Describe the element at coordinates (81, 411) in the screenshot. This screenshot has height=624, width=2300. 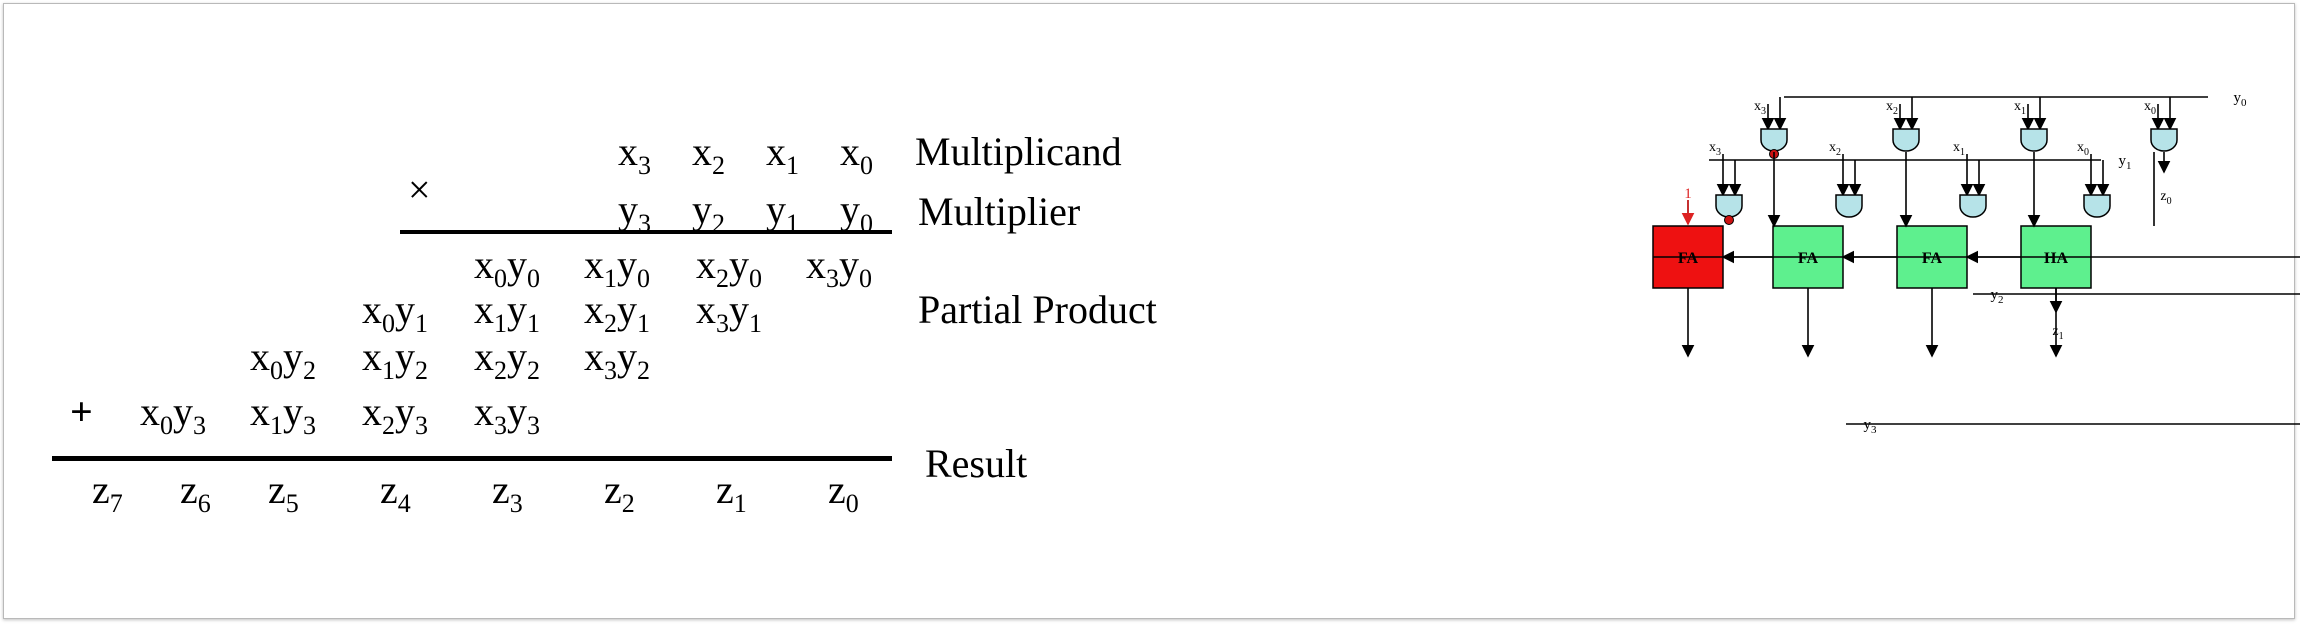
I see `plus-symbol: +` at that location.